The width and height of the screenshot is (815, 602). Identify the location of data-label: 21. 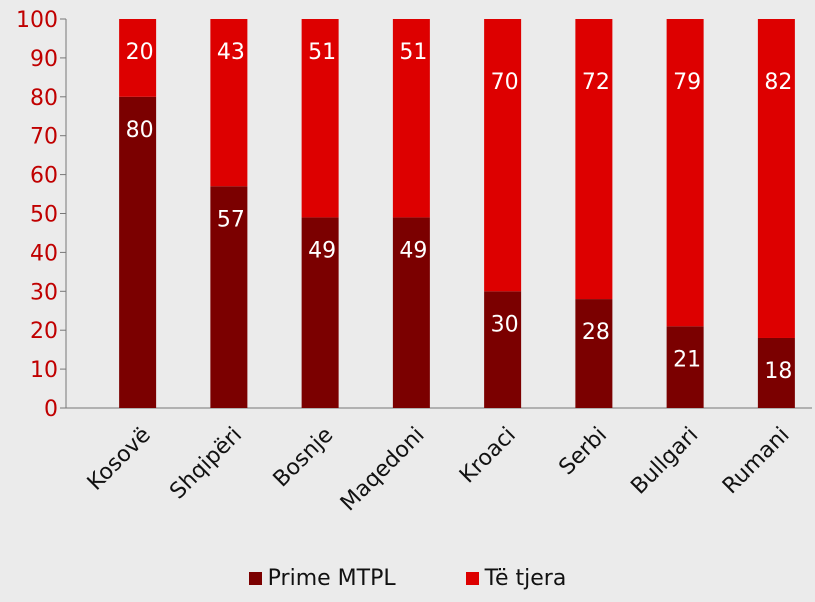
(687, 359).